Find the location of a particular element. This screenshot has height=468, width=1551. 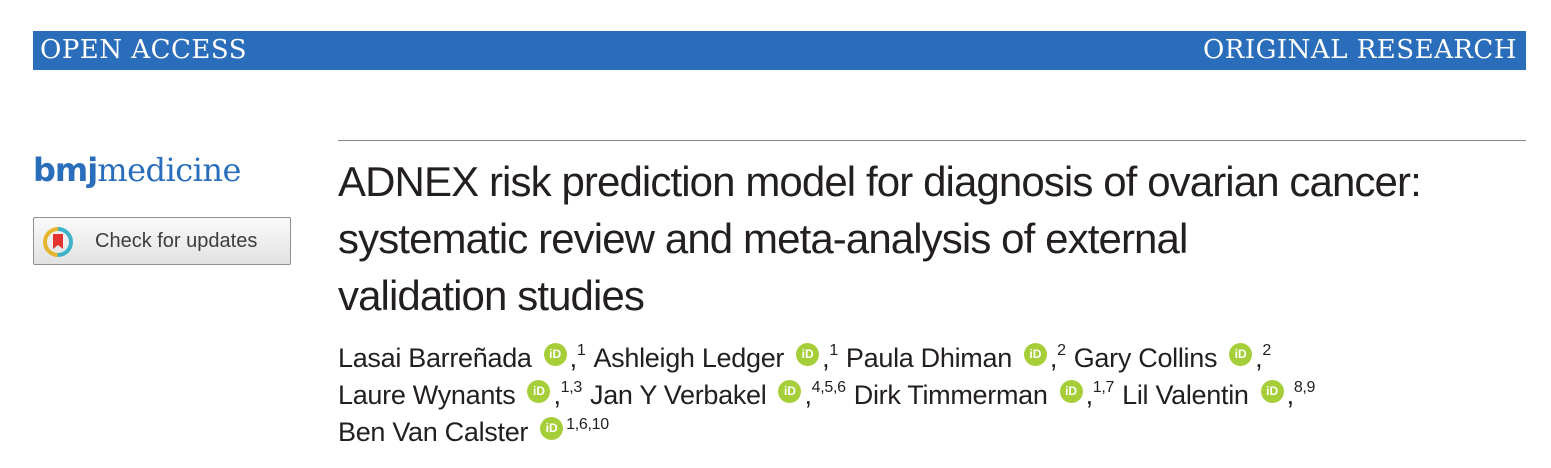

check-for-updates-button: Check for updates is located at coordinates (162, 241).